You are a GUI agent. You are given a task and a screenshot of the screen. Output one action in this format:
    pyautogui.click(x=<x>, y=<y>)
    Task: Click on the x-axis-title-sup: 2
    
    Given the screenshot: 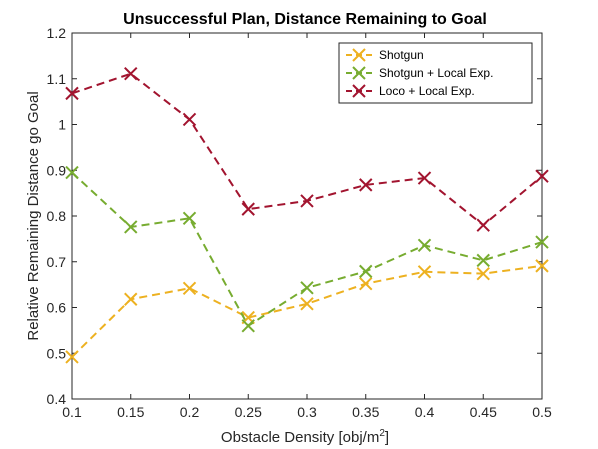 What is the action you would take?
    pyautogui.click(x=382, y=433)
    